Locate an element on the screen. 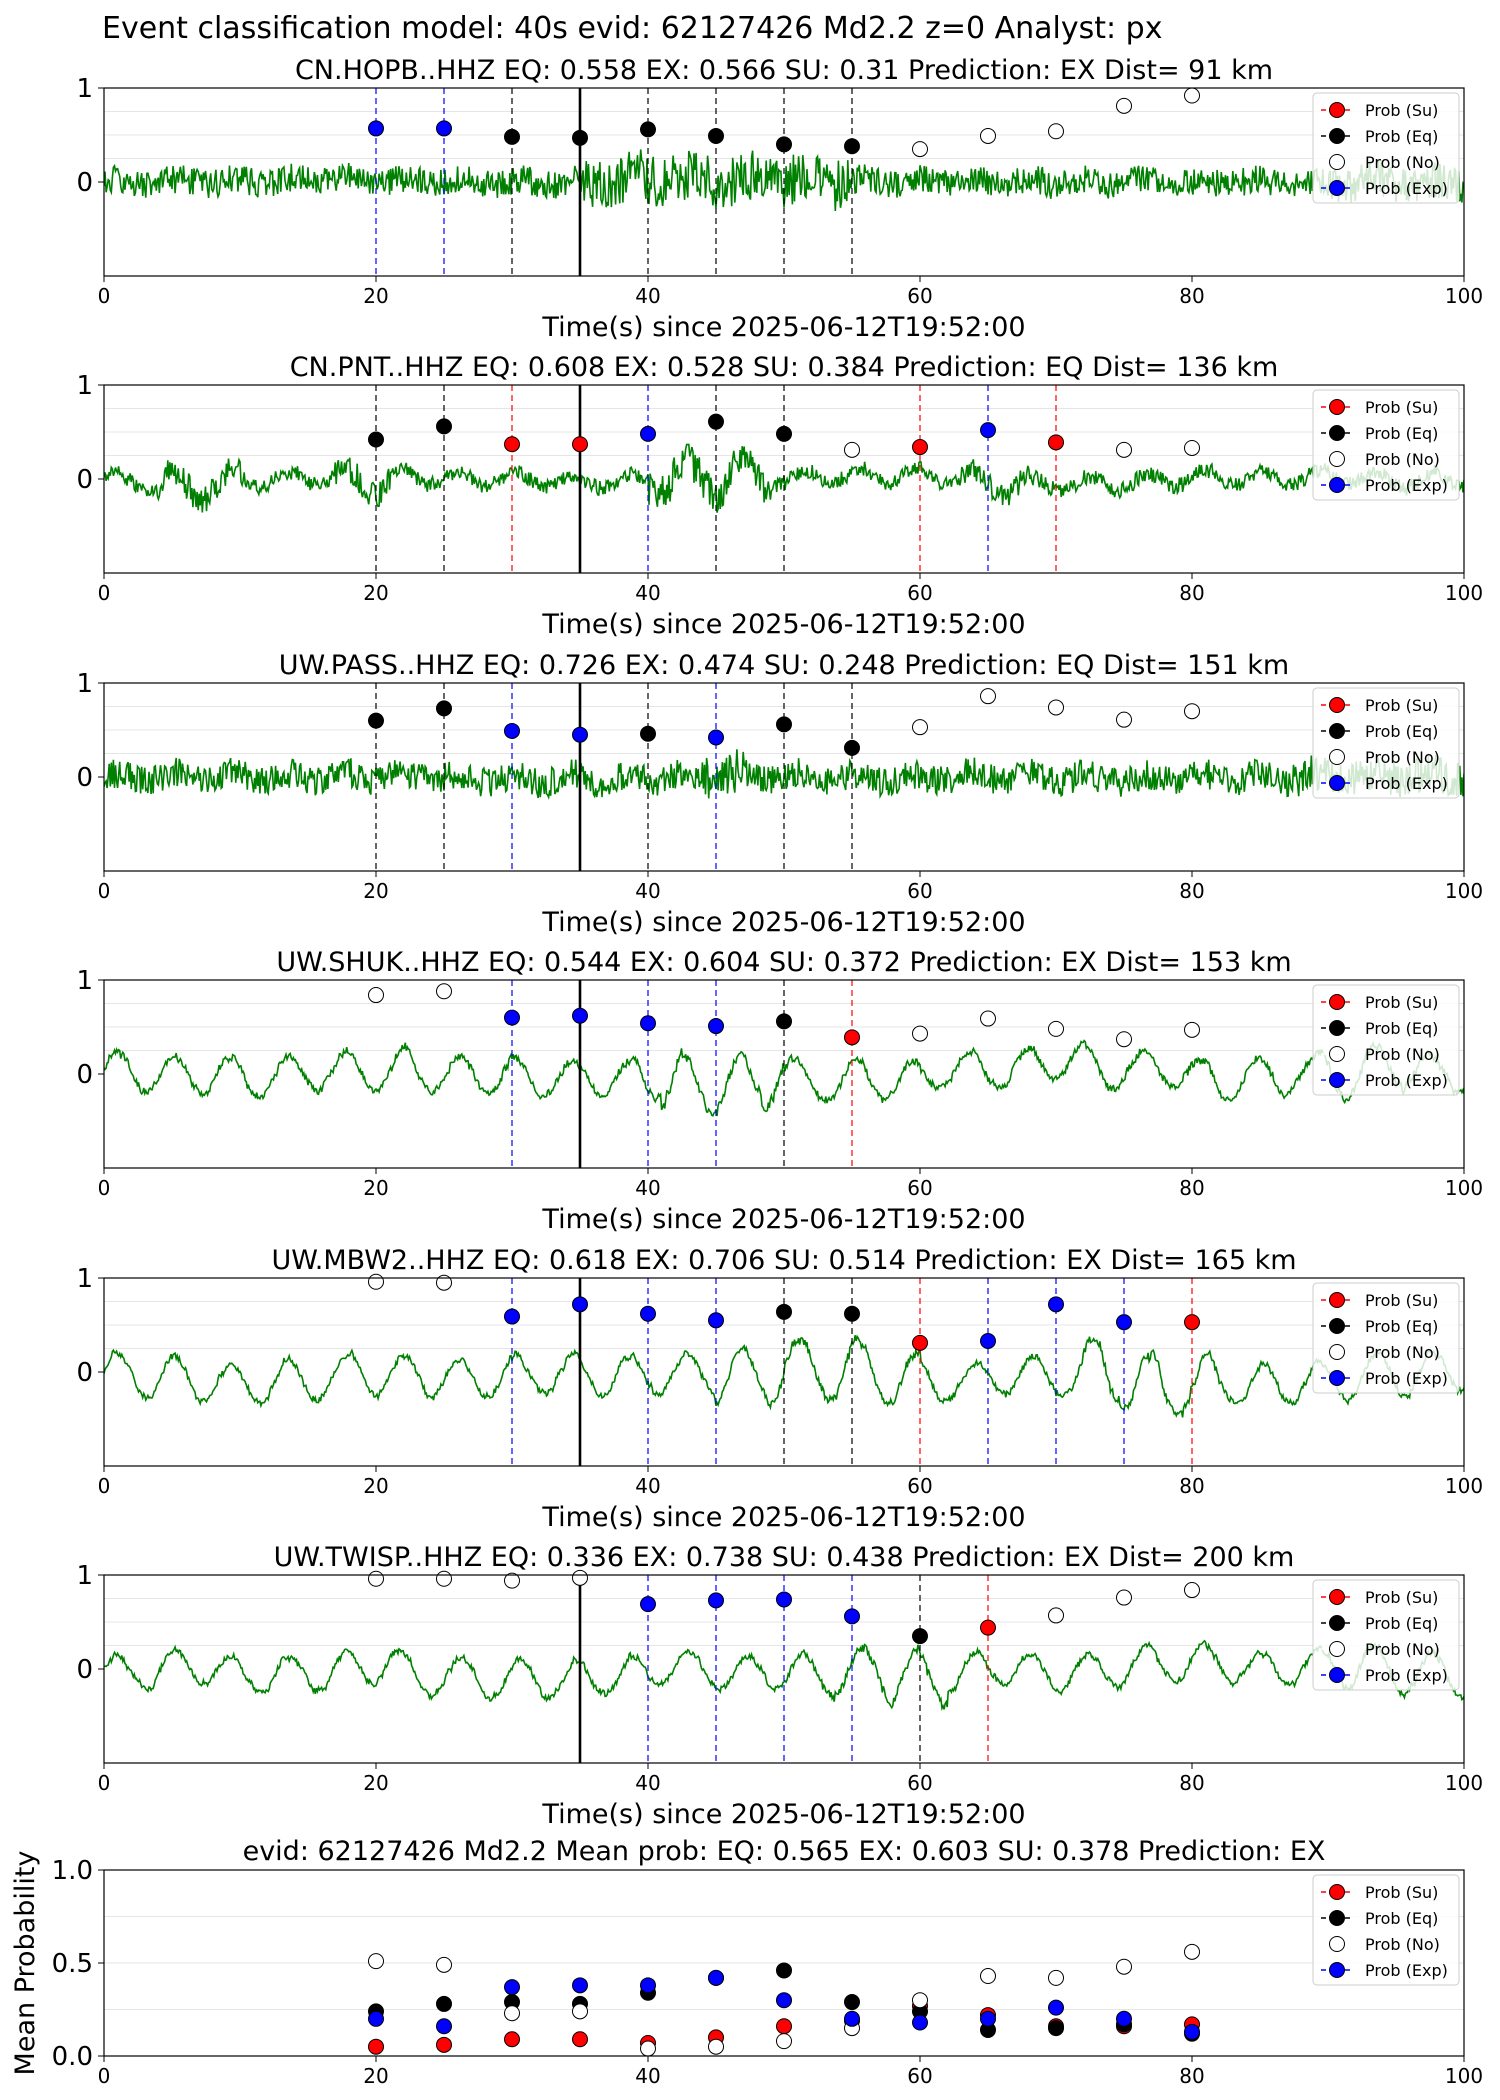 The width and height of the screenshot is (1500, 2100). mean-point-no is located at coordinates (1124, 1966).